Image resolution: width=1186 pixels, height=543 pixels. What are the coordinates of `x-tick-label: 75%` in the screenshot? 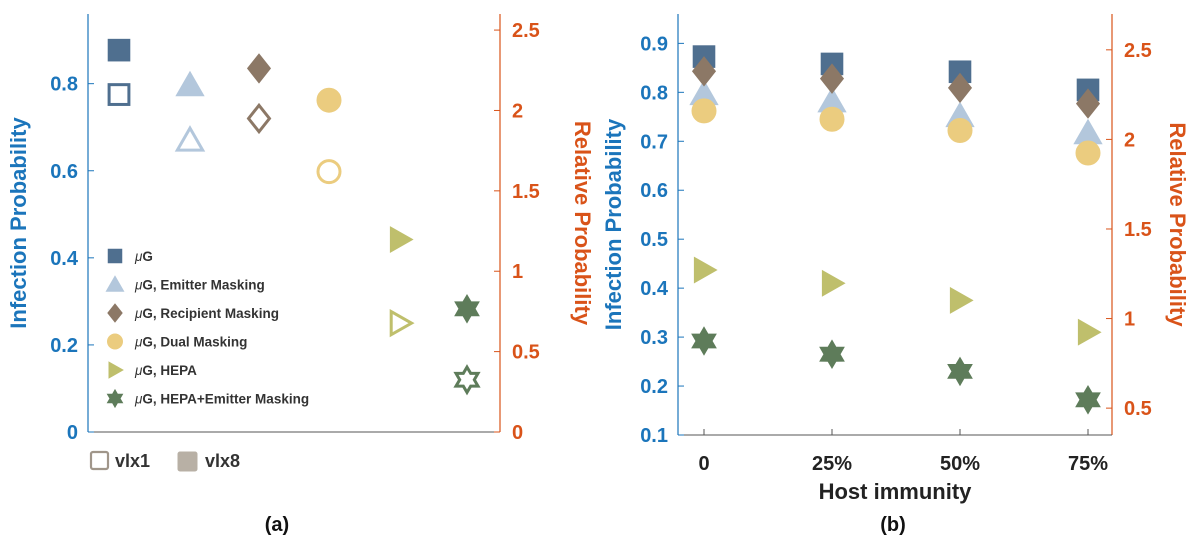 It's located at (1088, 464).